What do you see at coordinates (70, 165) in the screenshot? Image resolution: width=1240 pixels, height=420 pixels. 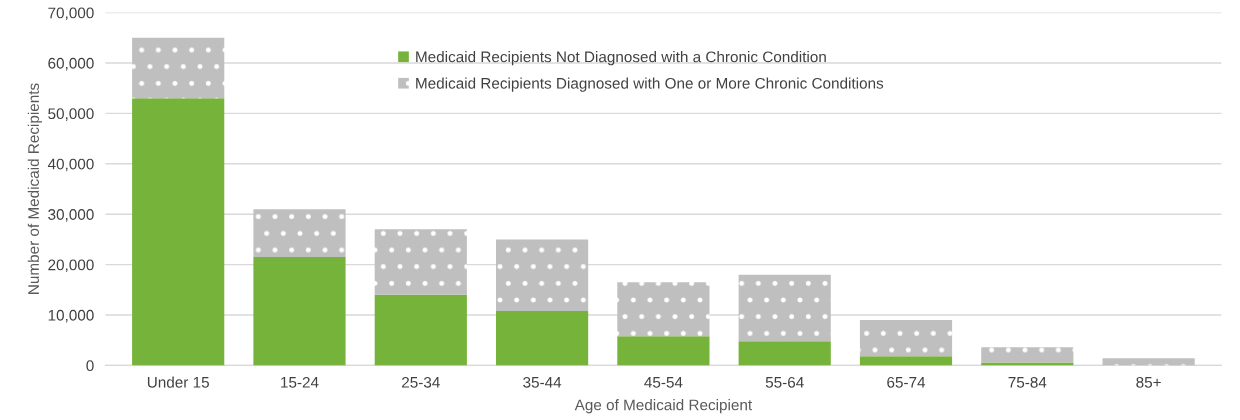 I see `y-tick-label: 40,000` at bounding box center [70, 165].